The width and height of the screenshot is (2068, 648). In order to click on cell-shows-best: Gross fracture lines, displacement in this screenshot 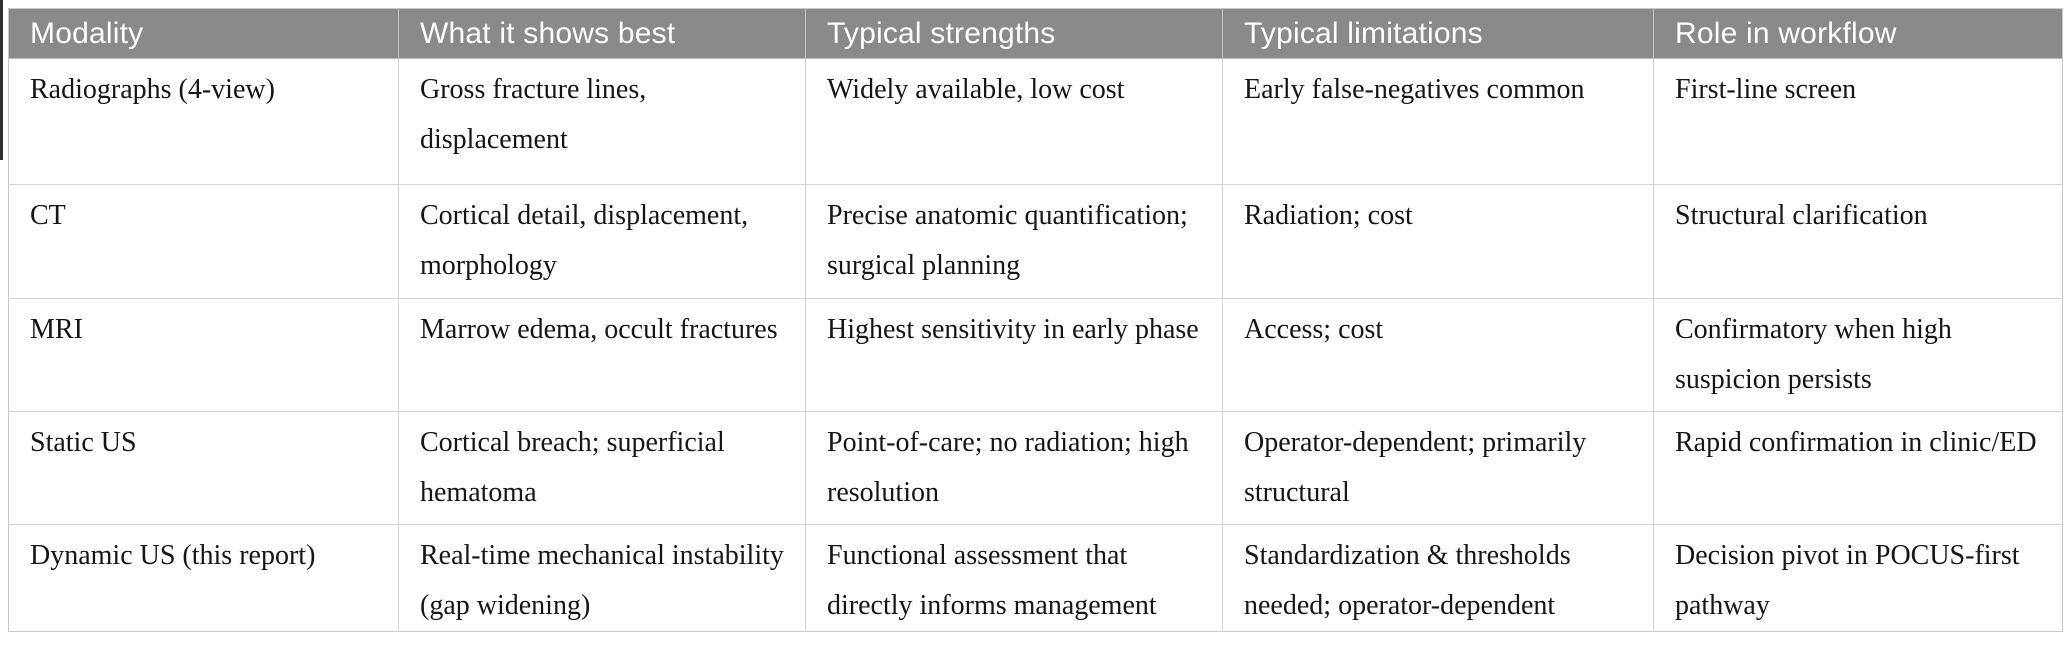, I will do `click(602, 121)`.